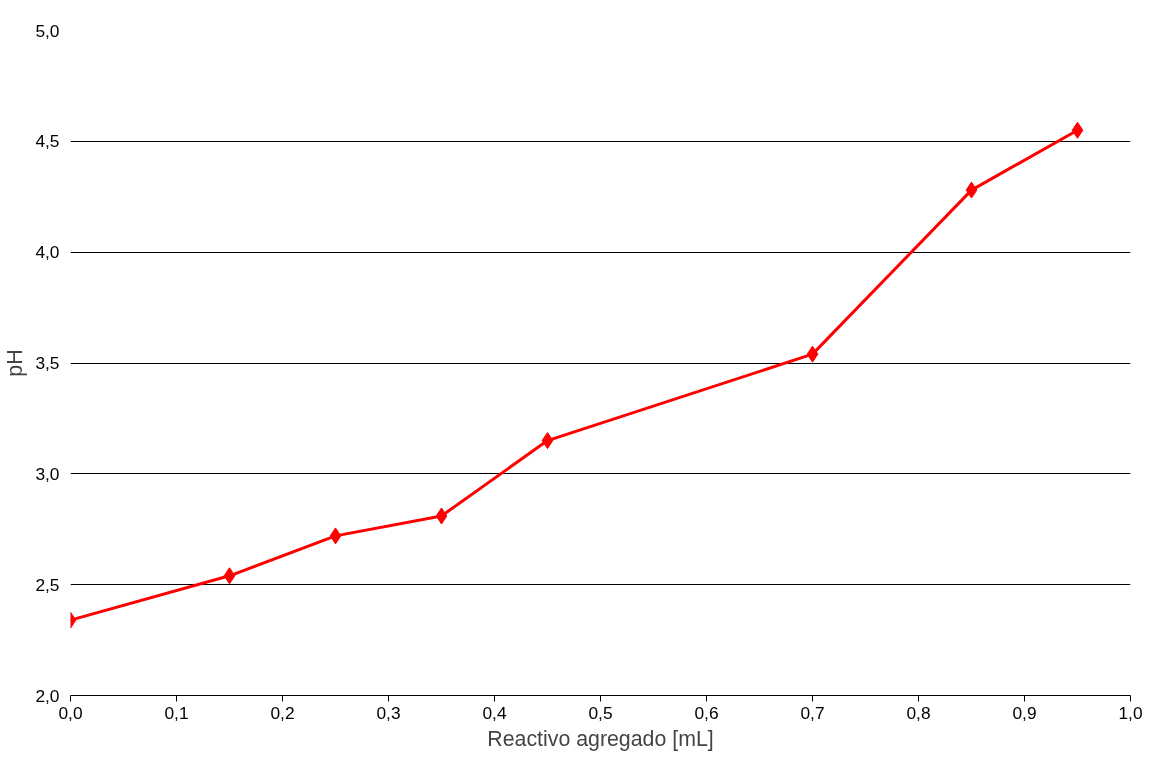 The height and width of the screenshot is (762, 1165). Describe the element at coordinates (15, 363) in the screenshot. I see `y-axis-title: pH` at that location.